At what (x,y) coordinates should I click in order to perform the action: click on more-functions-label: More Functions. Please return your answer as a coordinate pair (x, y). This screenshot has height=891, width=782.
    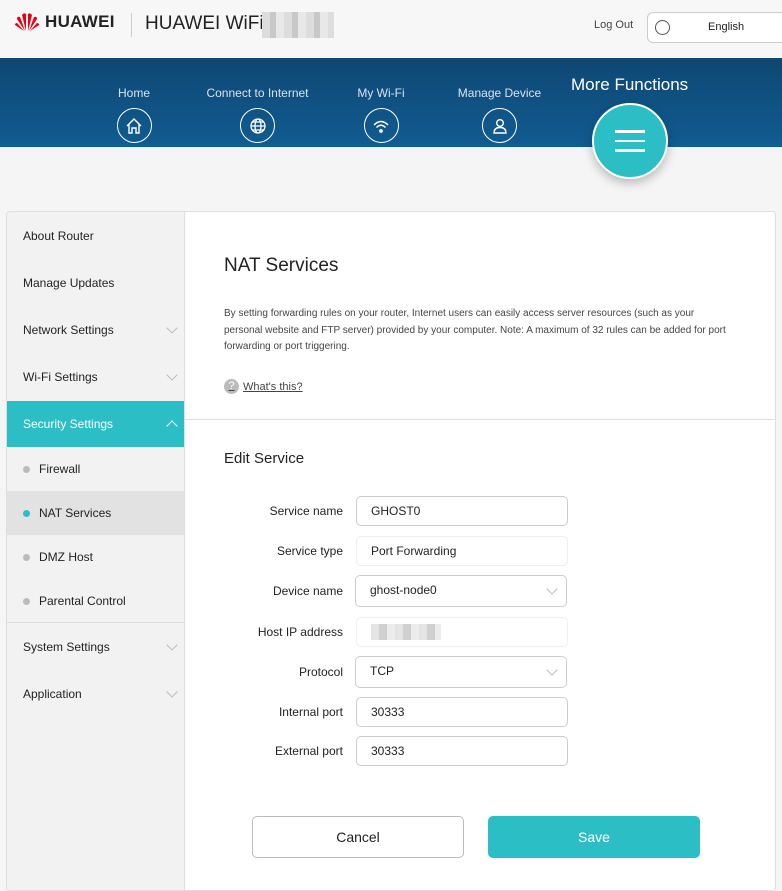
    Looking at the image, I should click on (630, 84).